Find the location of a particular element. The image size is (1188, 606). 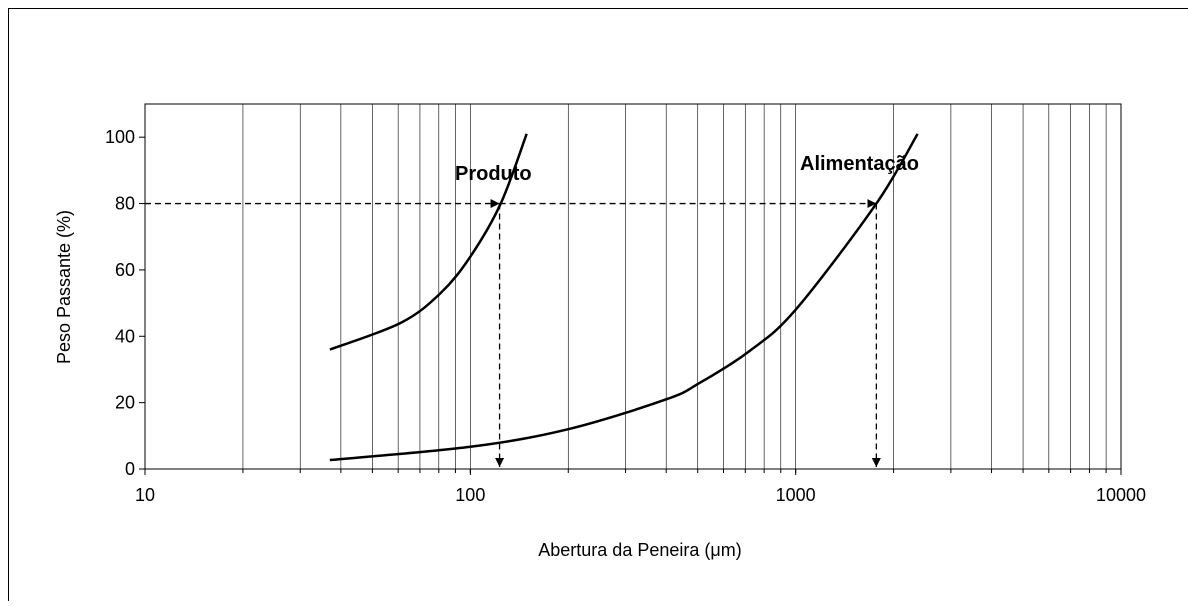

series-label: Produto is located at coordinates (493, 174).